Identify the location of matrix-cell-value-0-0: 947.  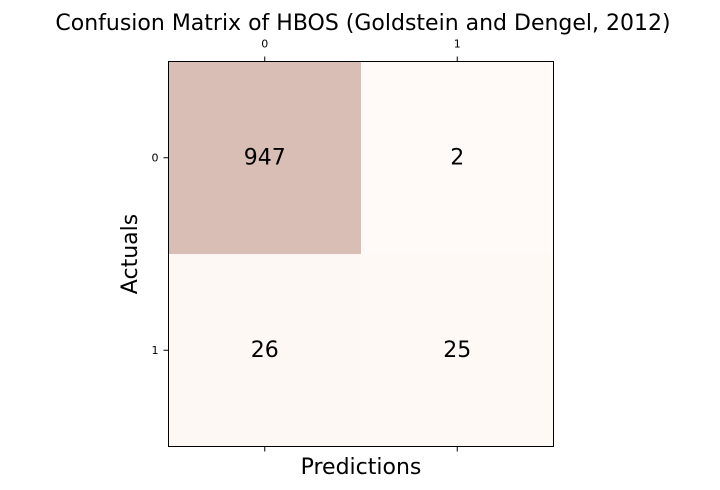
(265, 157).